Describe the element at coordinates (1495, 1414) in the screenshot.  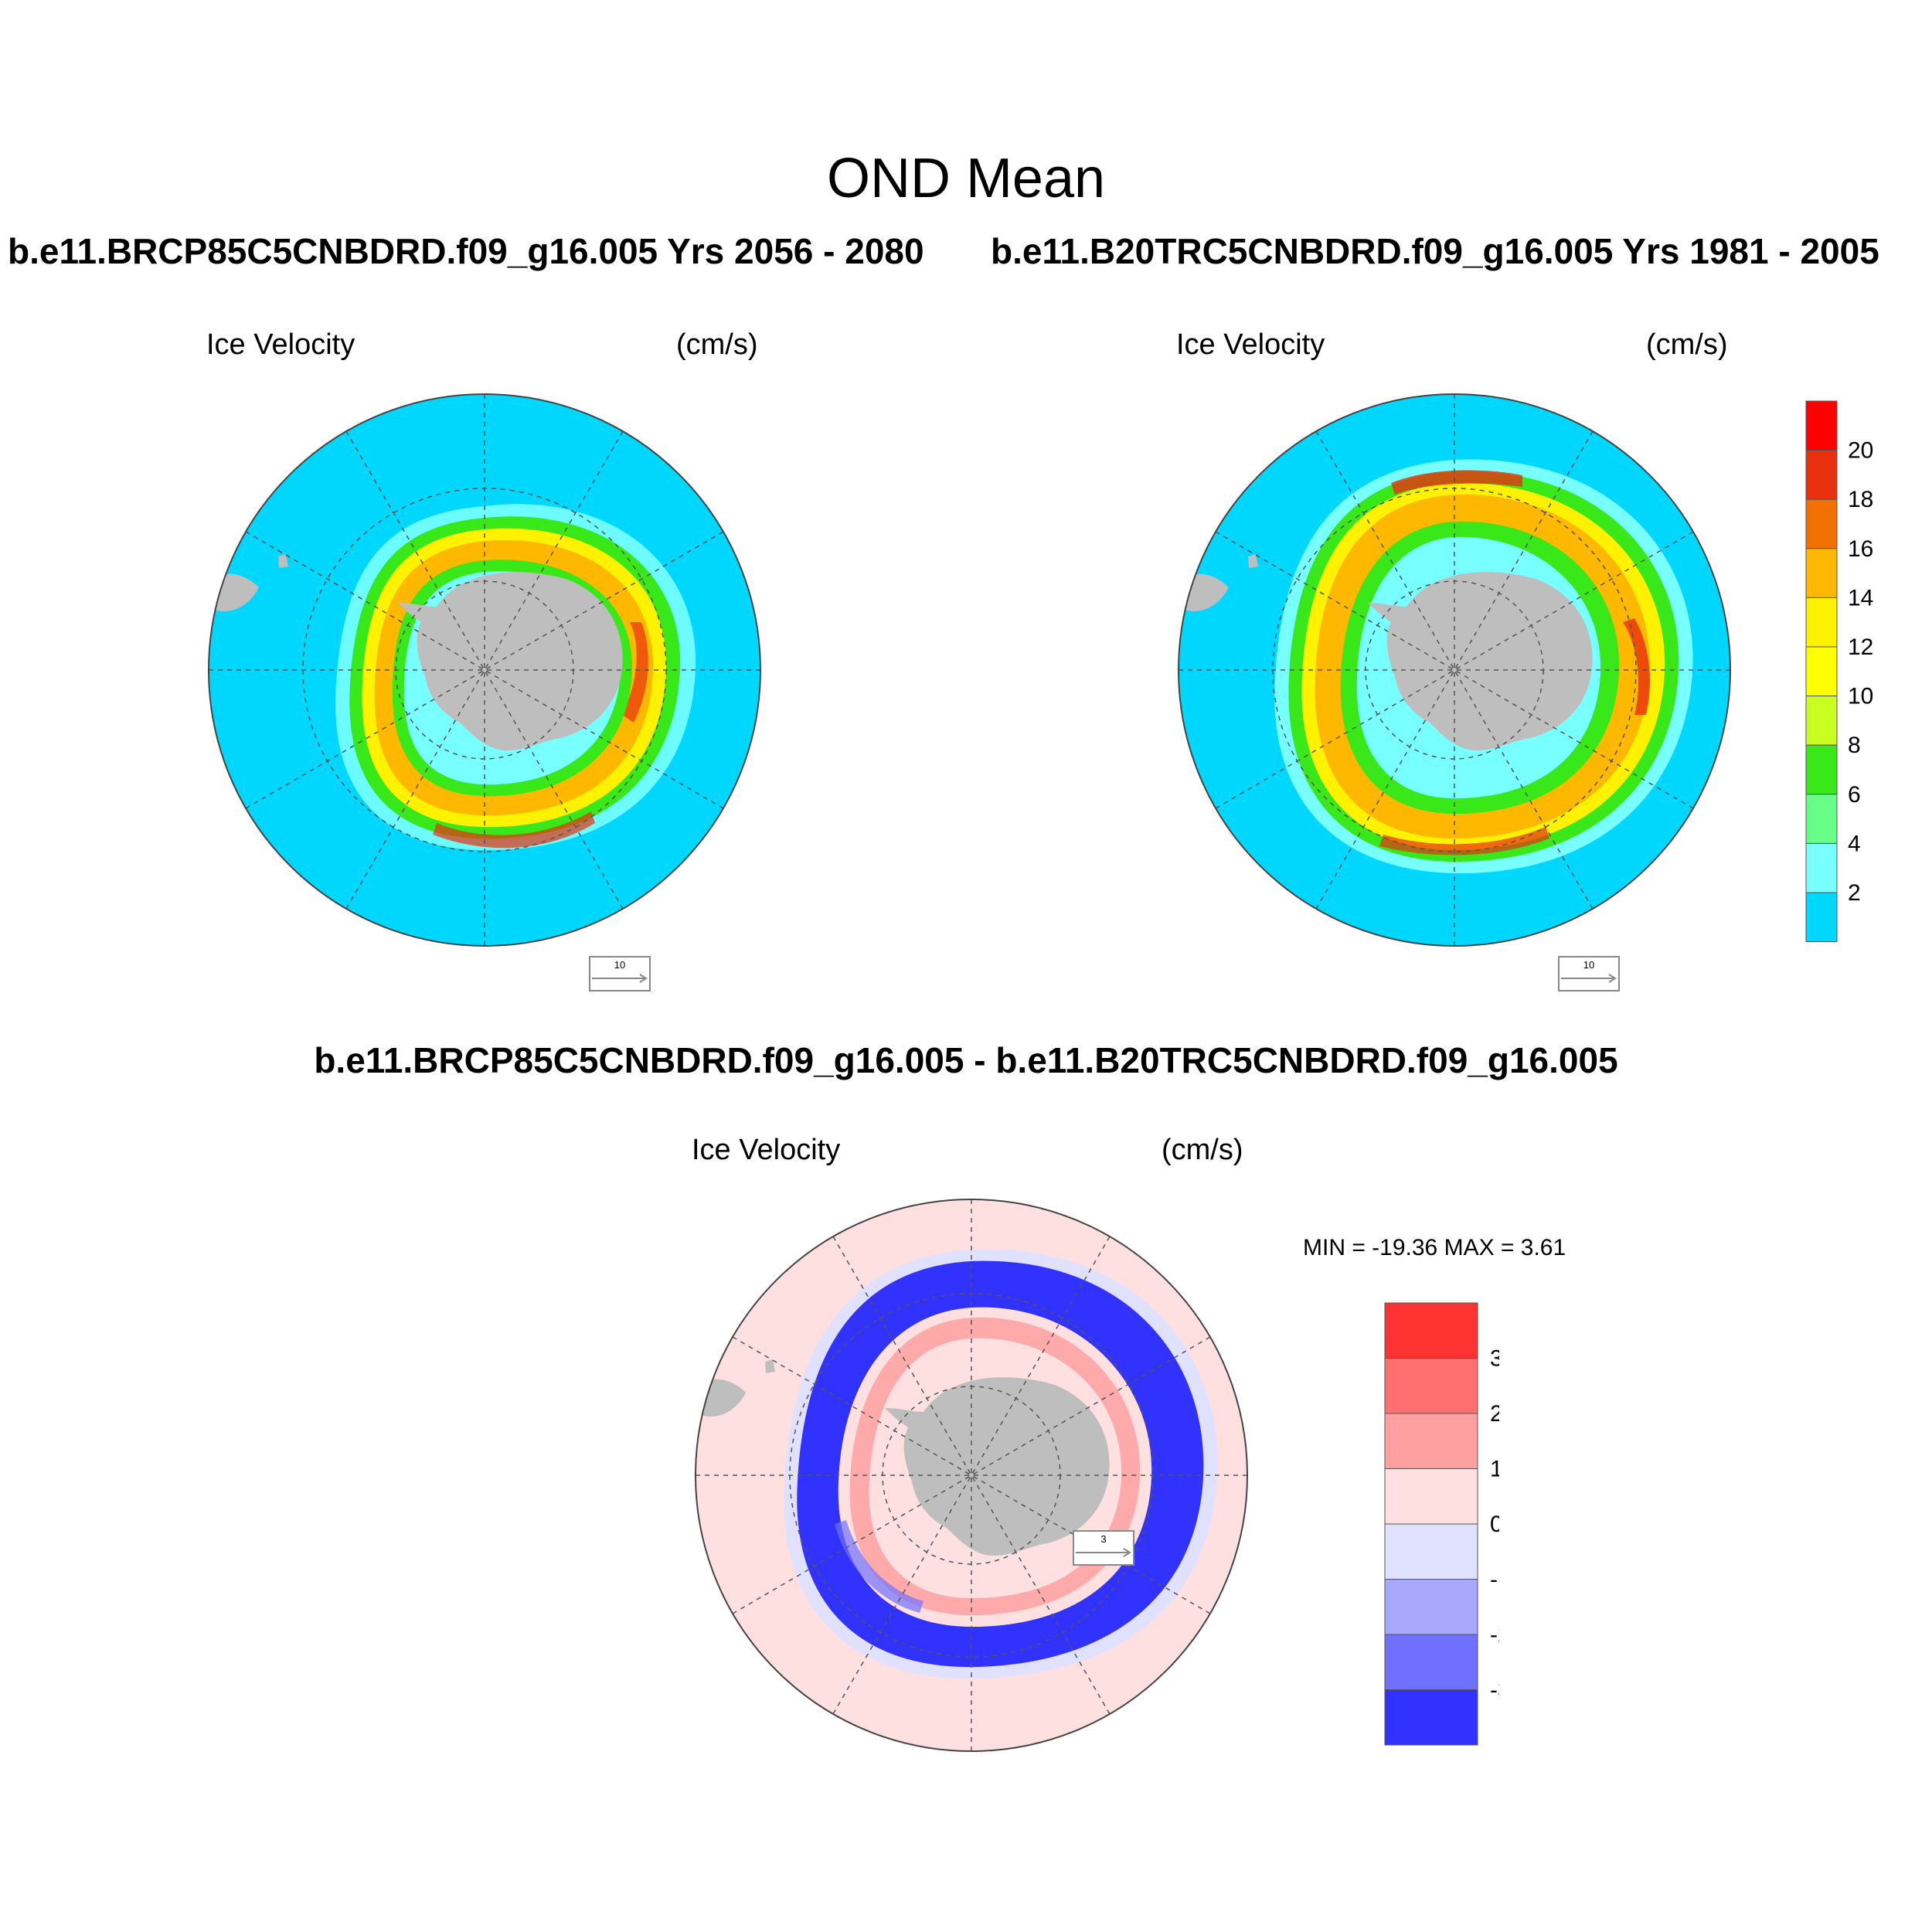
I see `diff-colorbar-label: 2` at that location.